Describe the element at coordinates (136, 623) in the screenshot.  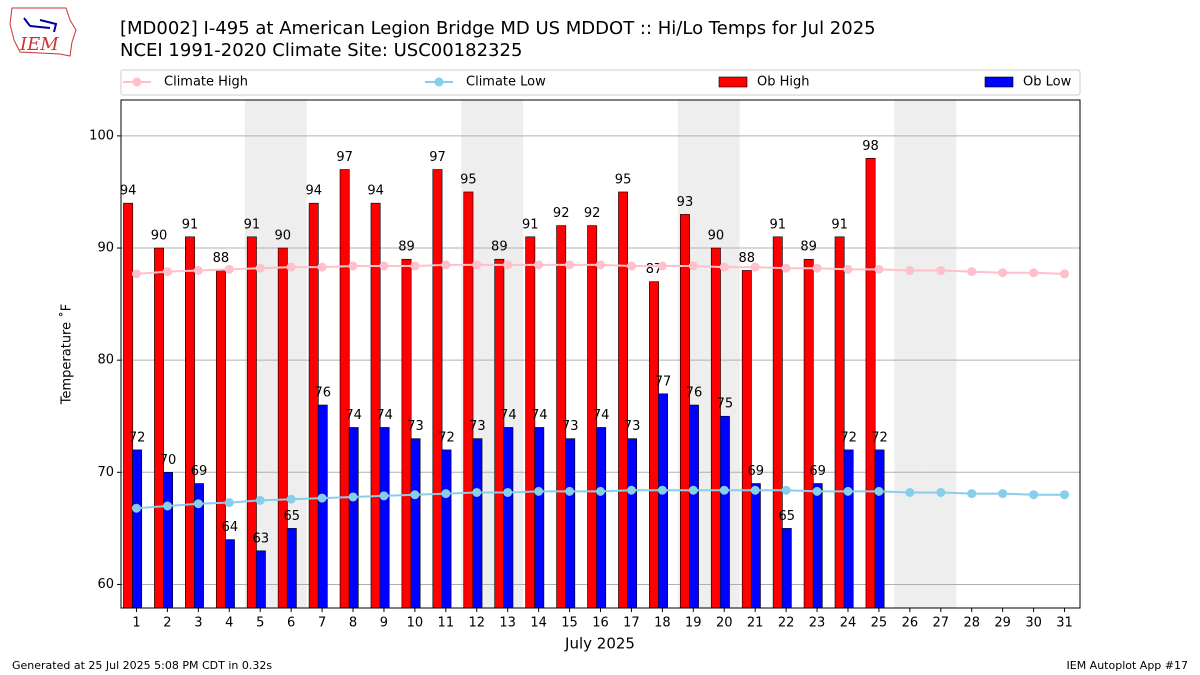
I see `x-tick-label: 1` at that location.